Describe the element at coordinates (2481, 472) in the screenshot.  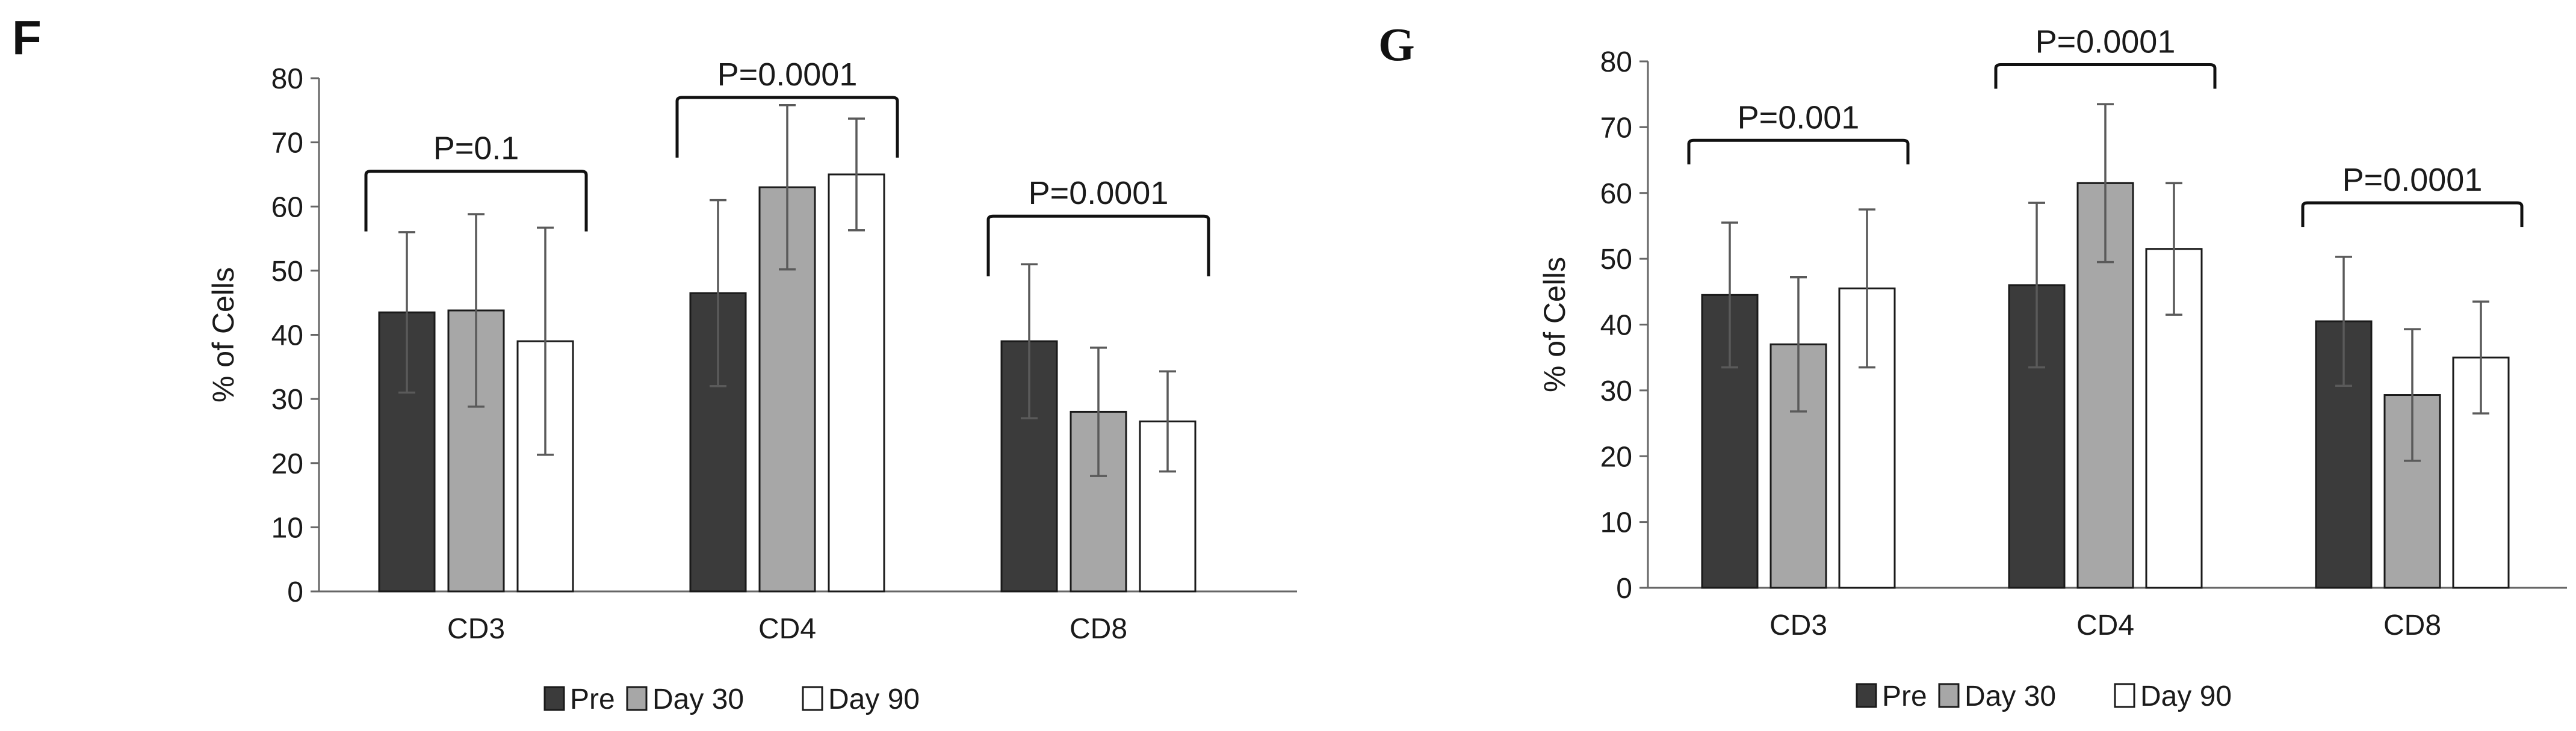
I see `bar-day-90-cd8` at that location.